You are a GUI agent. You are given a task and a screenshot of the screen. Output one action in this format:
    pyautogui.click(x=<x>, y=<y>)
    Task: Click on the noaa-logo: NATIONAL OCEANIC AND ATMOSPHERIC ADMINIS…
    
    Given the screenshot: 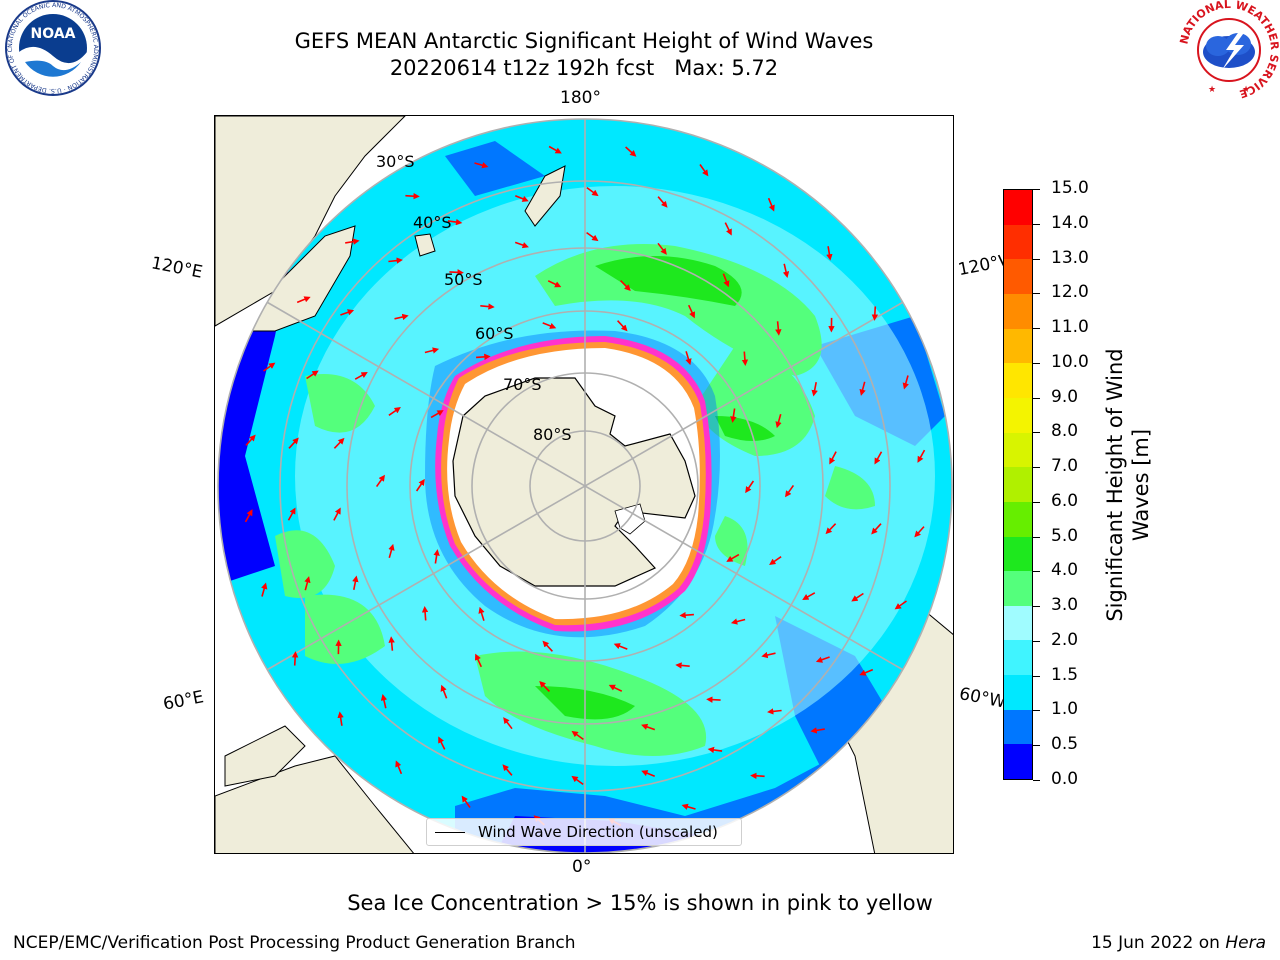 What is the action you would take?
    pyautogui.click(x=51, y=48)
    